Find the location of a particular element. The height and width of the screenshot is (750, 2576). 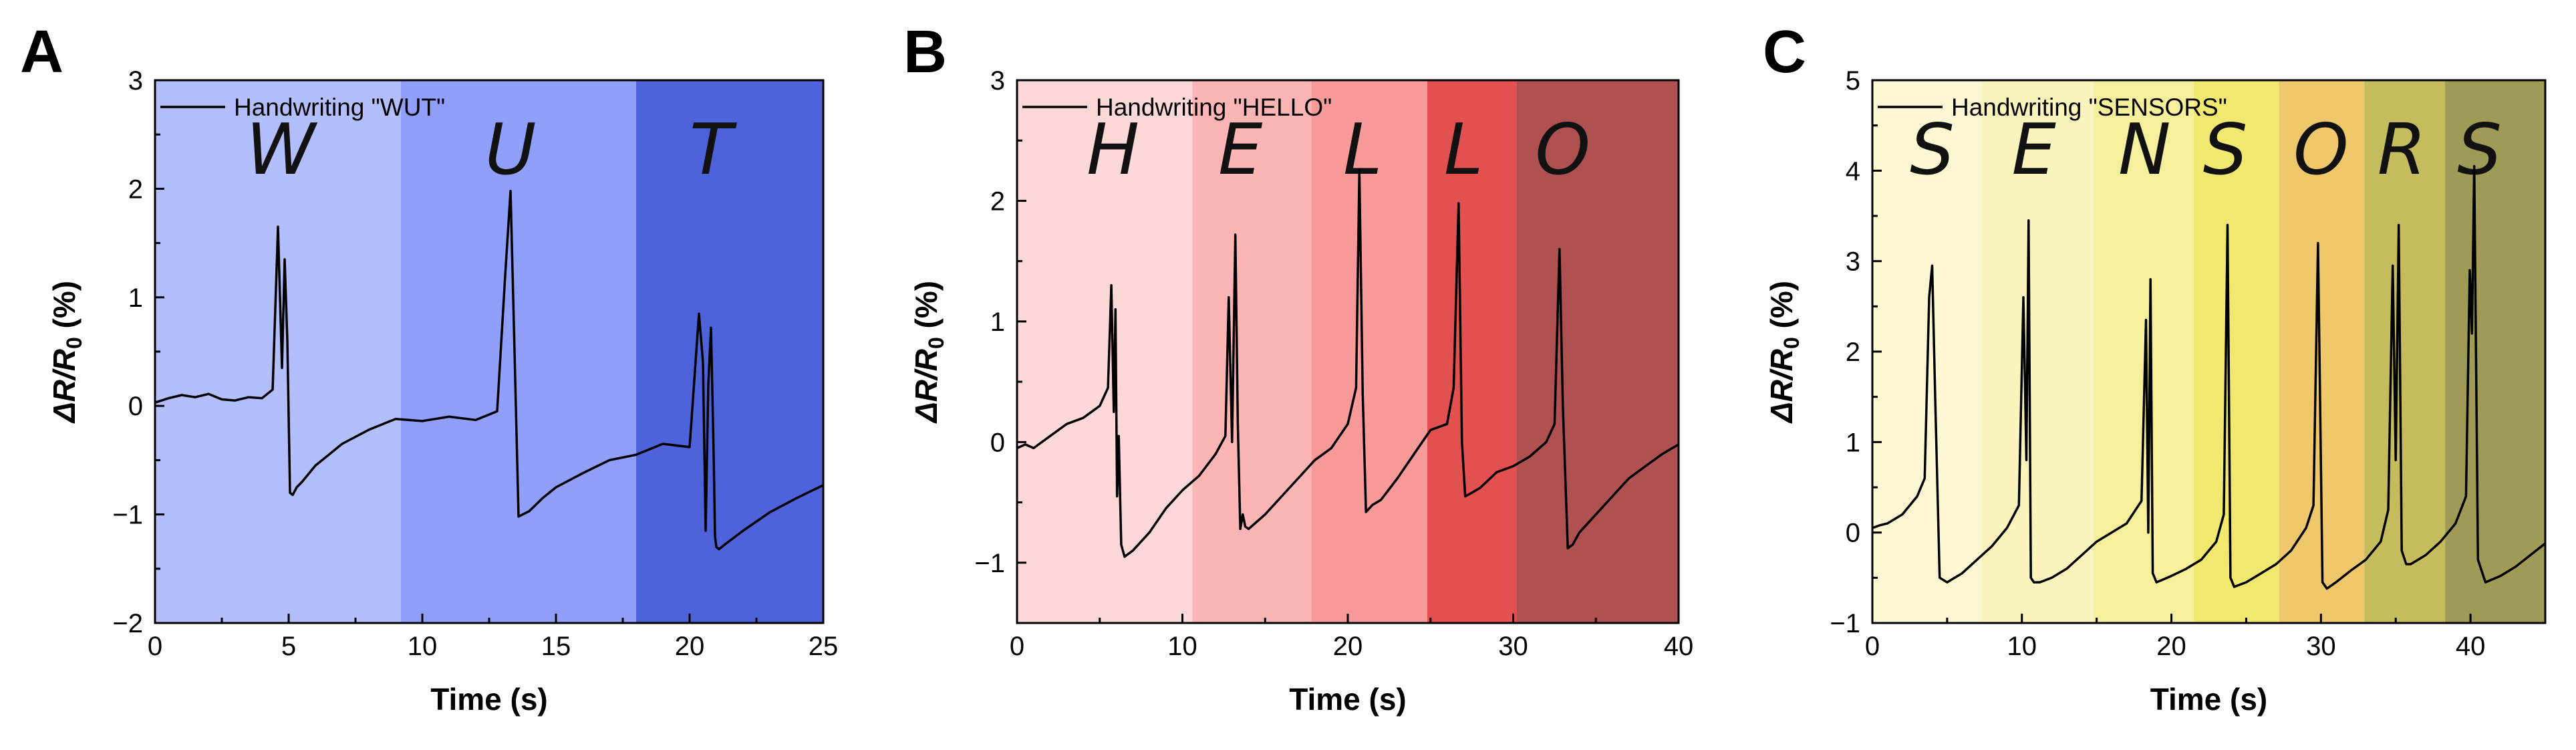

handwritten-letter-1: S is located at coordinates (1932, 150).